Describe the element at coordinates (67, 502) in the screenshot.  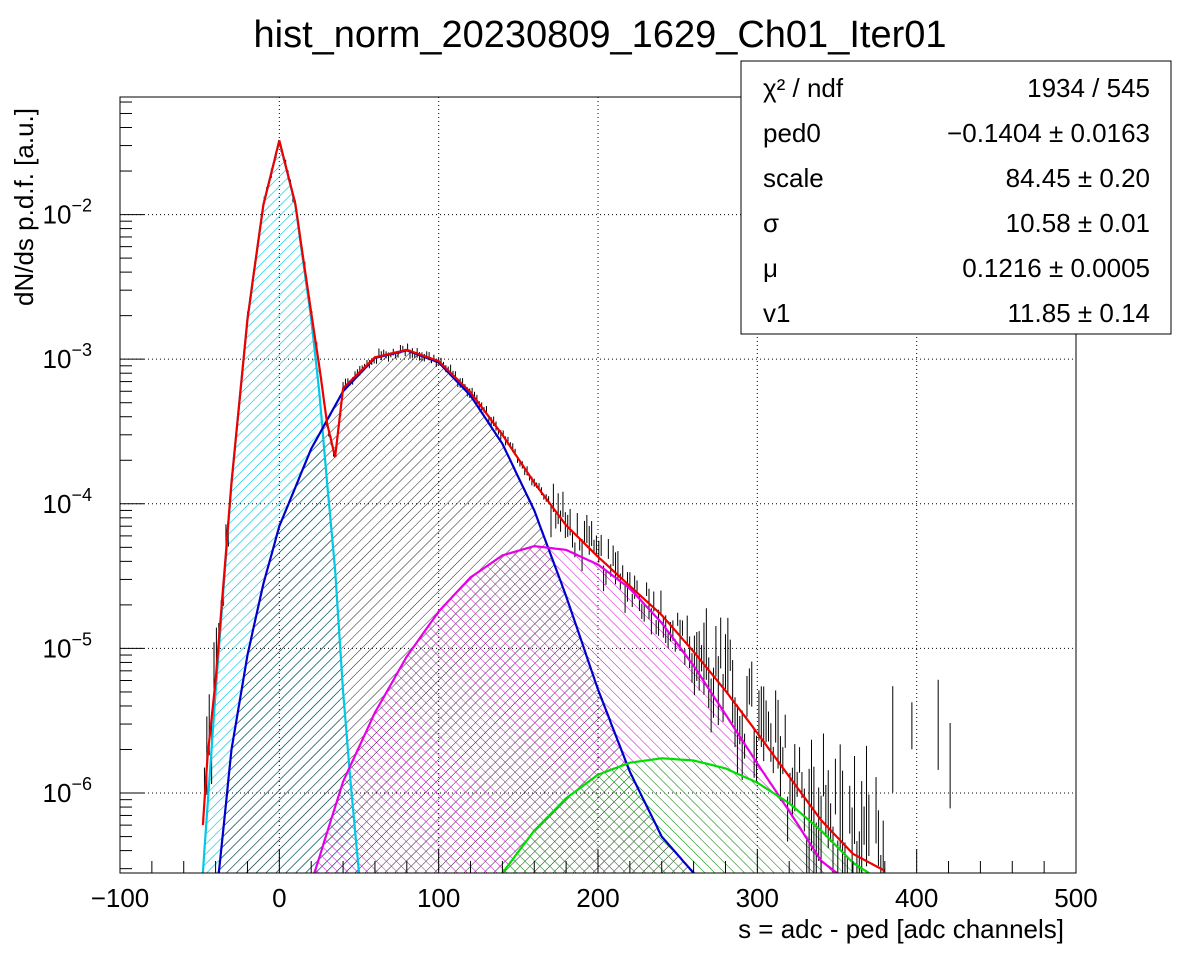
I see `y-tick-label: 10⁻⁴` at that location.